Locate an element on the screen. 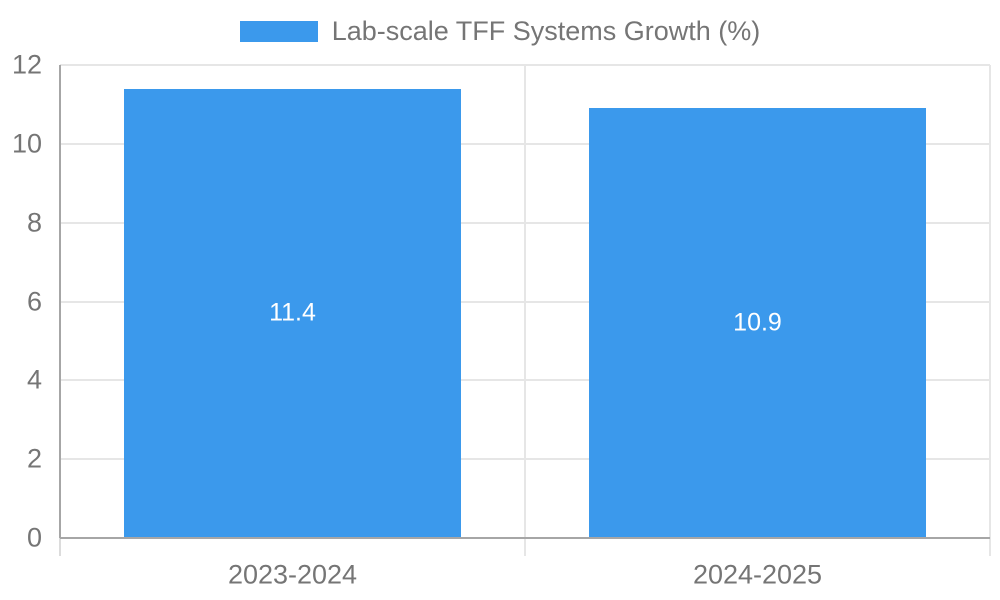 This screenshot has height=600, width=1000. y-tick-label: 12 is located at coordinates (26, 64).